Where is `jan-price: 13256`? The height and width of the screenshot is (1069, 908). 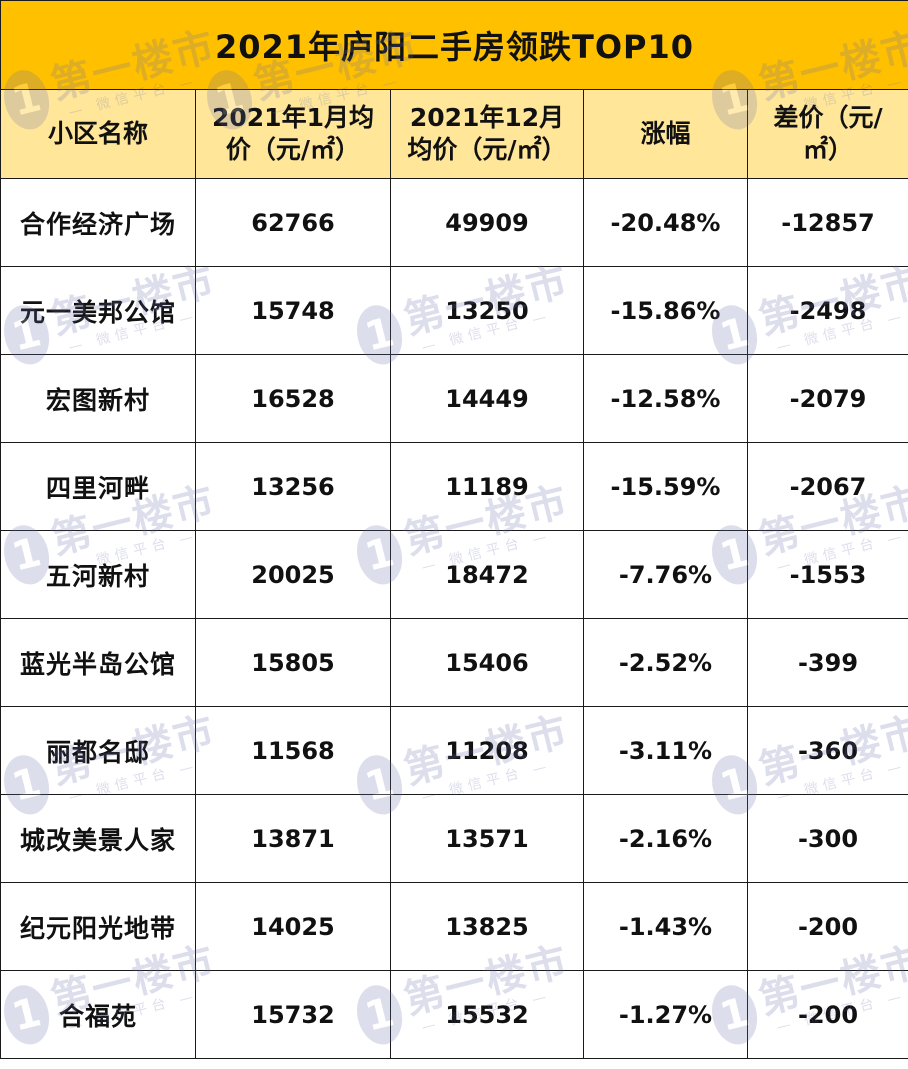
jan-price: 13256 is located at coordinates (293, 486).